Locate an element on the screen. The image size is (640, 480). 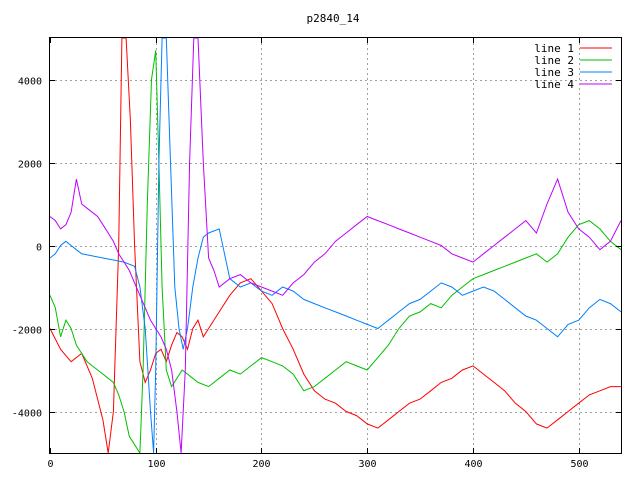
x-tick-label: 0 is located at coordinates (50, 464).